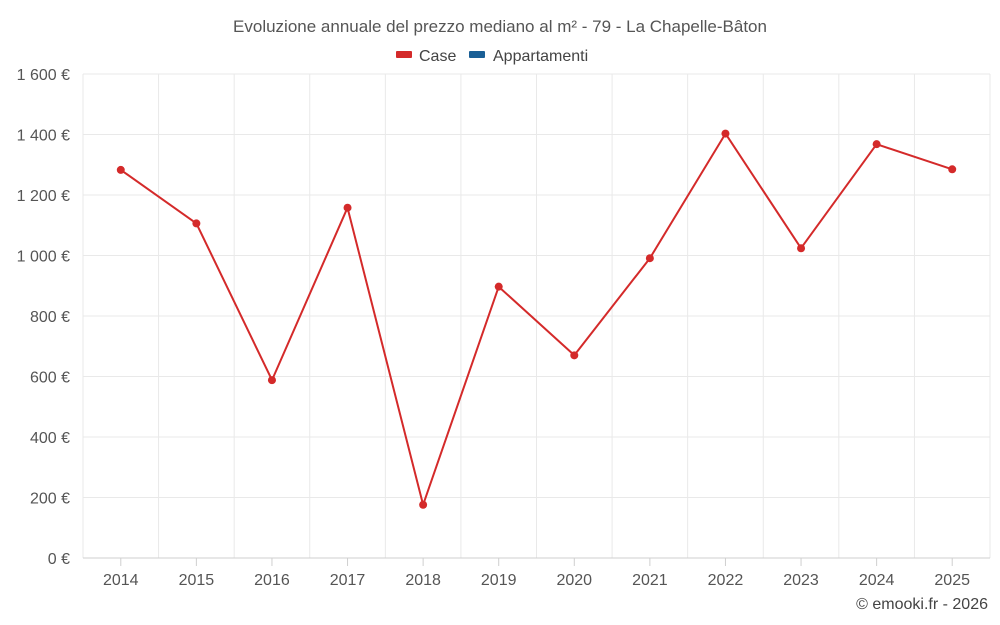 Image resolution: width=1000 pixels, height=625 pixels. What do you see at coordinates (952, 580) in the screenshot?
I see `x-tick-label: 2025` at bounding box center [952, 580].